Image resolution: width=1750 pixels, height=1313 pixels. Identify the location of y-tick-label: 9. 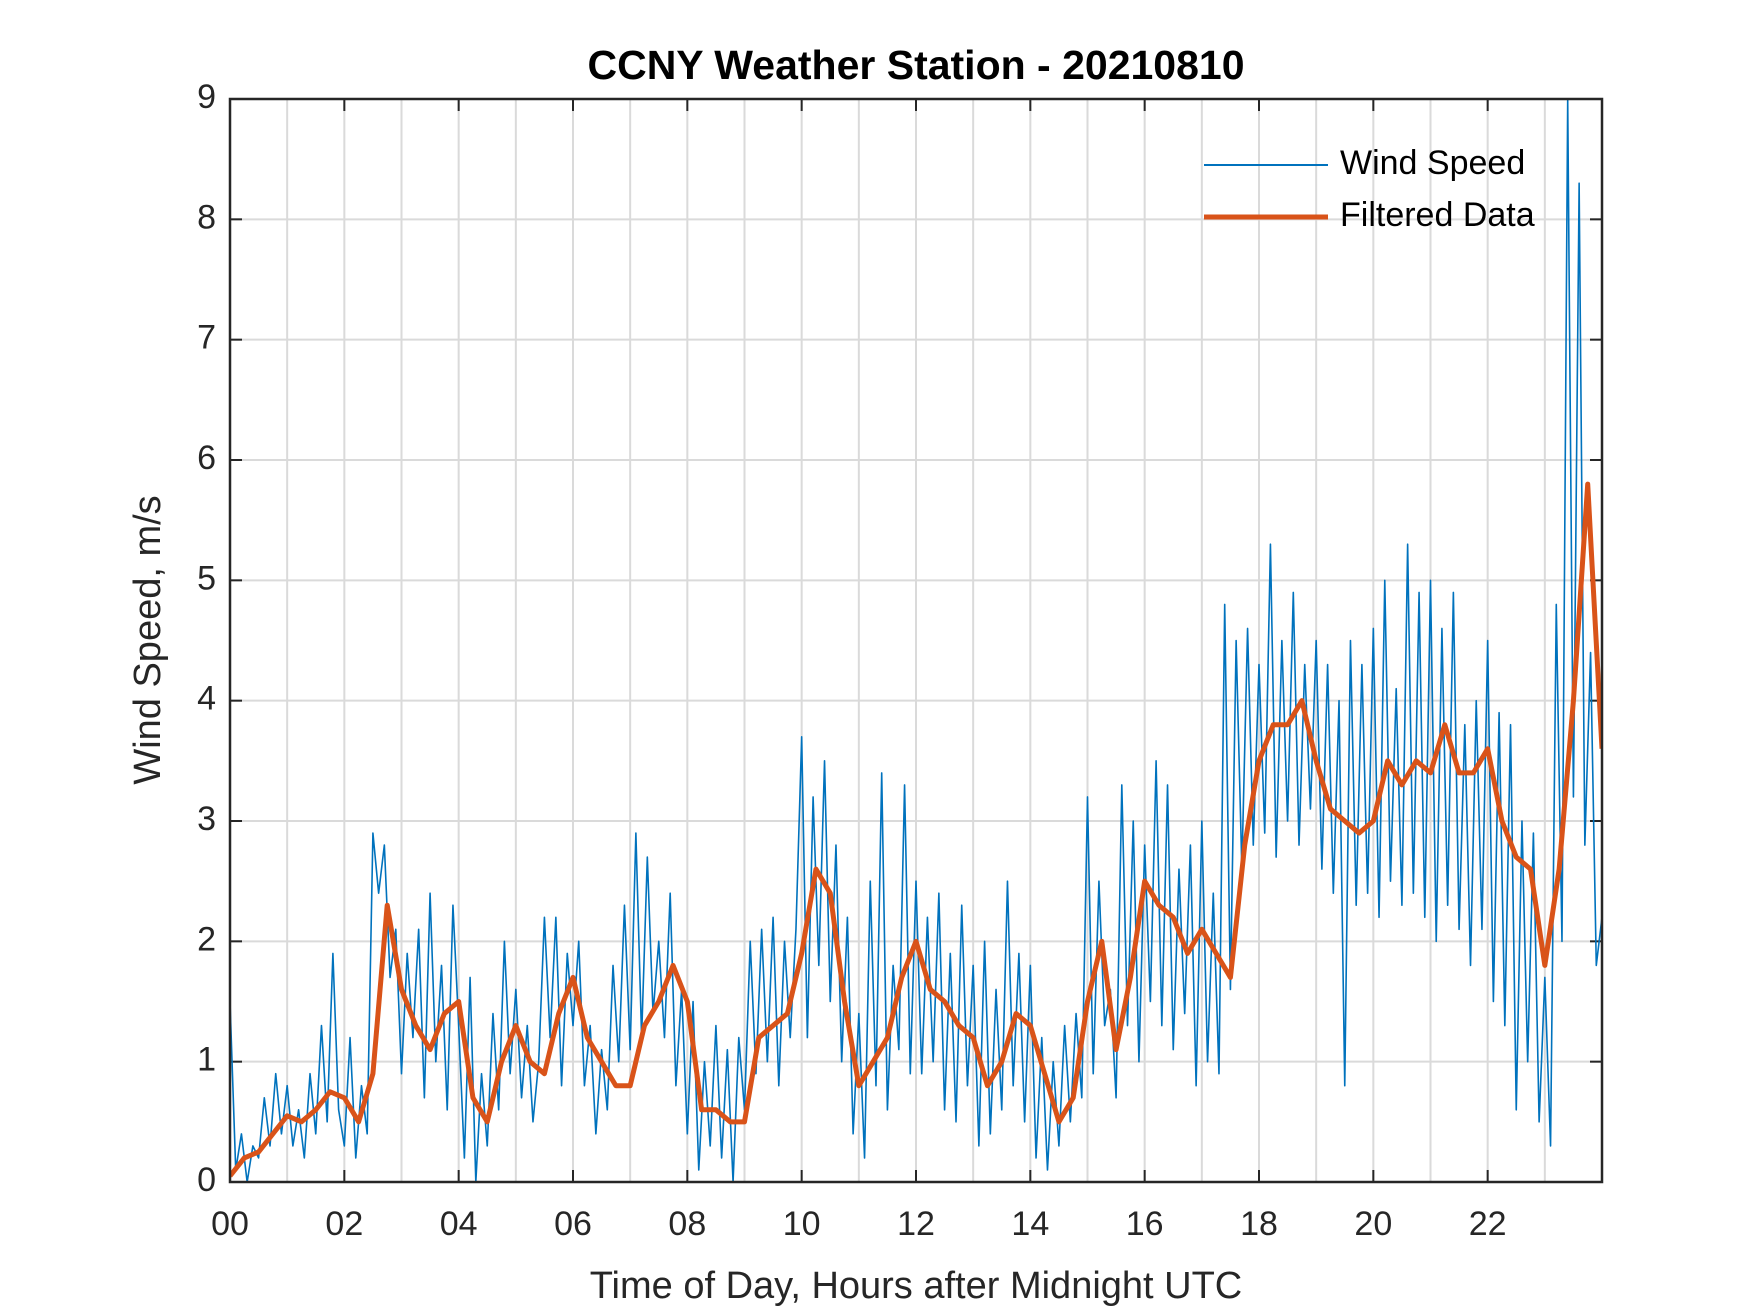
(206, 97).